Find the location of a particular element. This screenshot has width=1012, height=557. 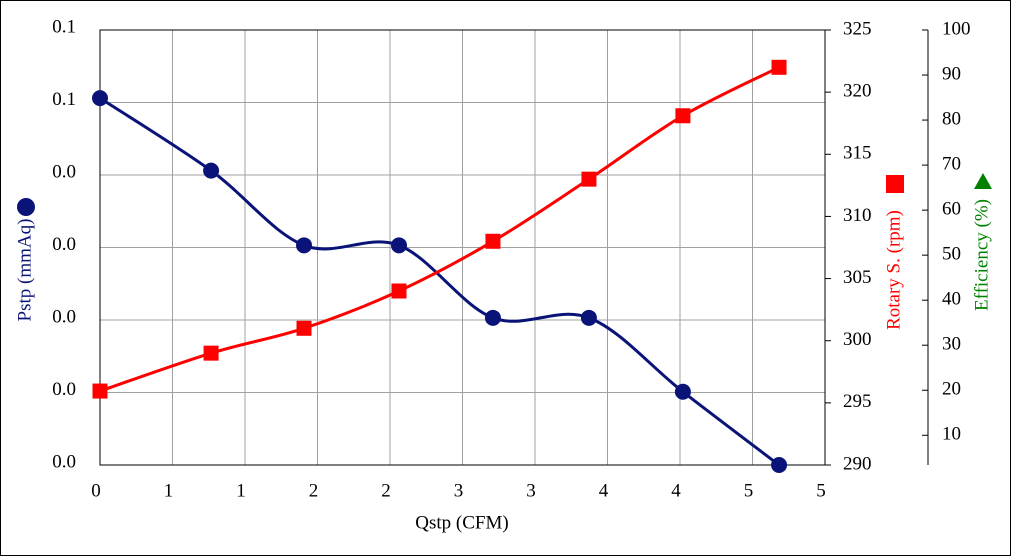

y2-tick-label: 320 is located at coordinates (857, 91).